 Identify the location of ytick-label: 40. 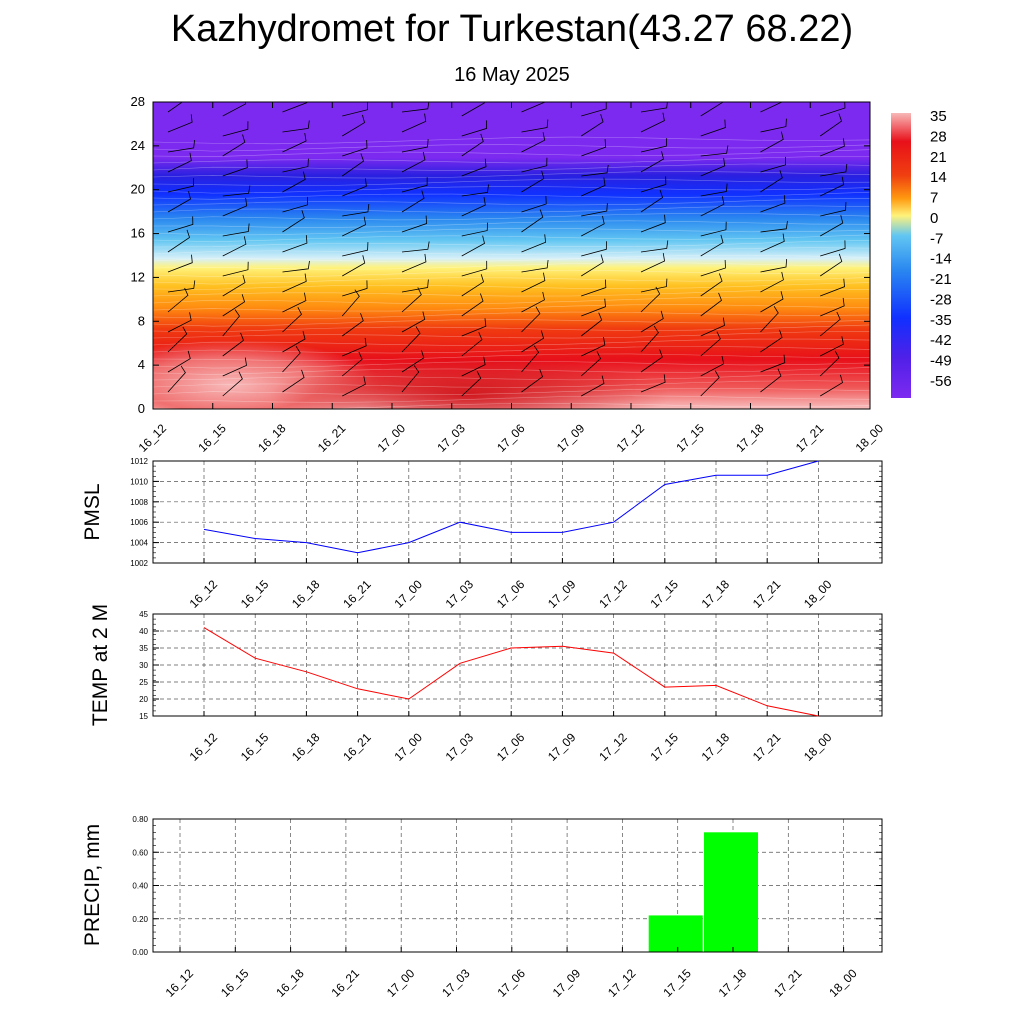
(143, 631).